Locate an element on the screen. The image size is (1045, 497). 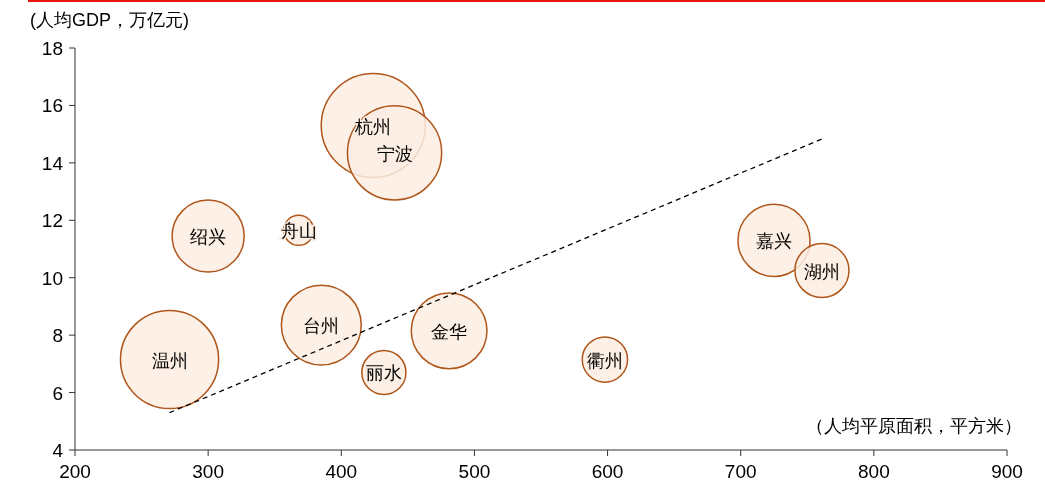
y-tick-label: 6 is located at coordinates (57, 393).